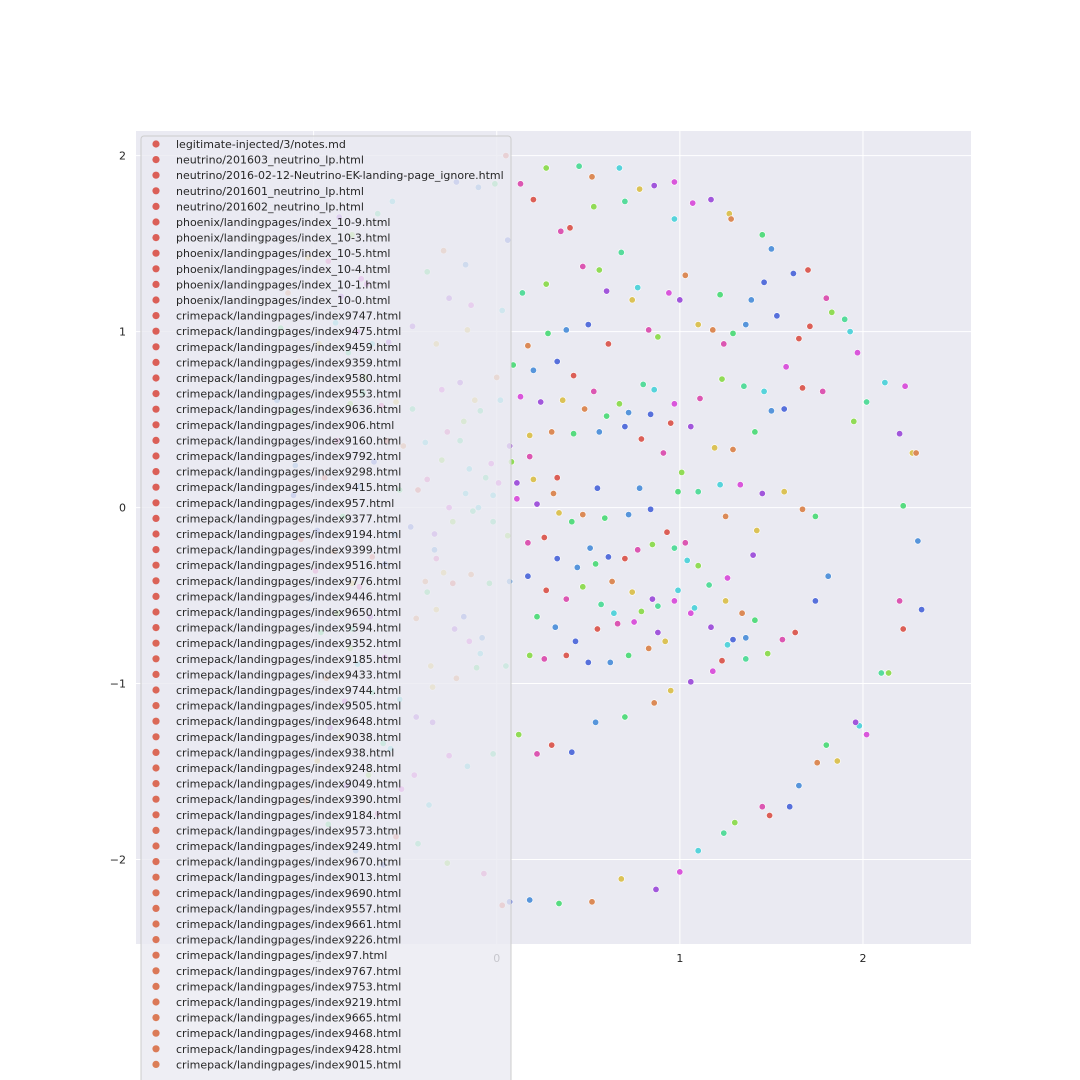 This screenshot has width=1080, height=1080. Describe the element at coordinates (288, 1002) in the screenshot. I see `legend-label: crimepack/landingpages/index9219.html` at that location.